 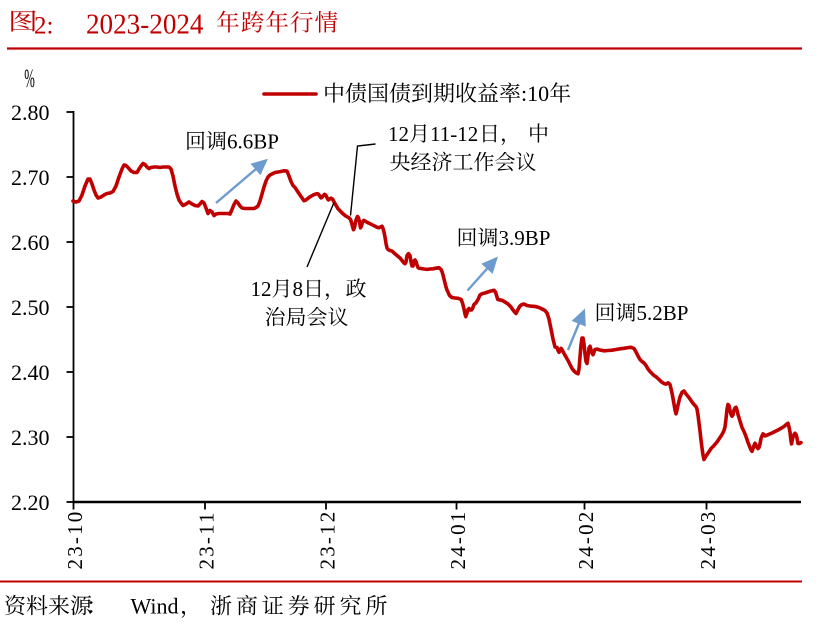 I want to click on svg-text: 2023-2024, so click(x=145, y=25).